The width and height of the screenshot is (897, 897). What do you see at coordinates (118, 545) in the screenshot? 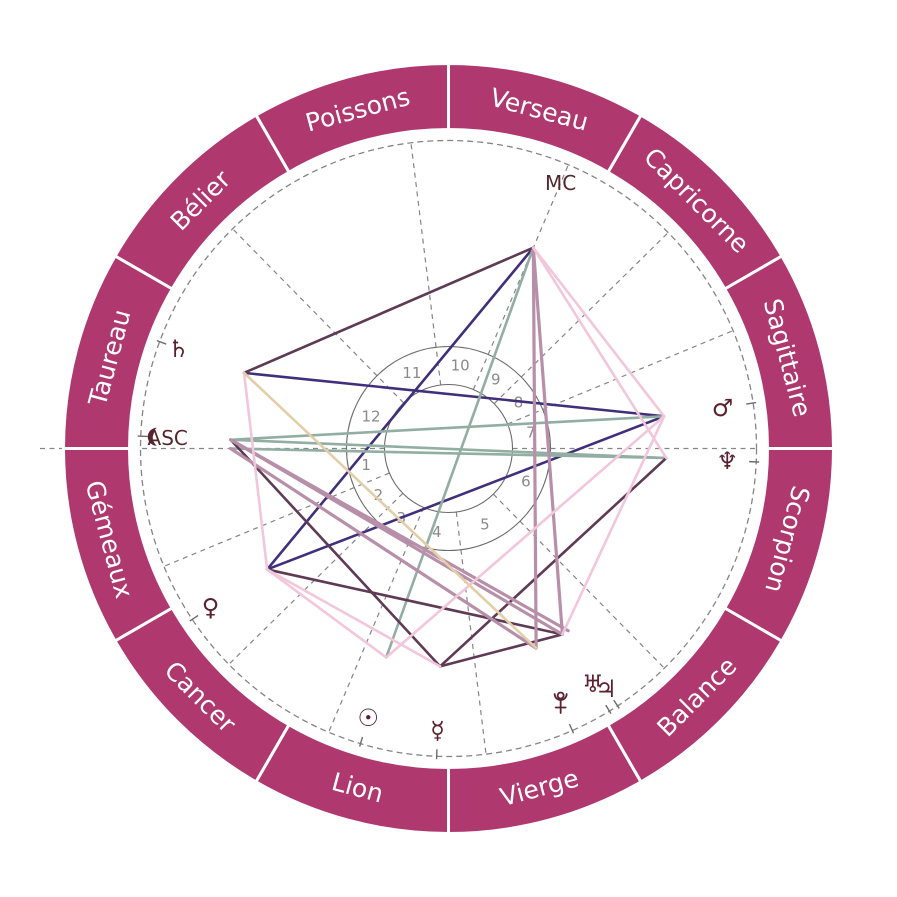
I see `sign-segment-gemeaux` at bounding box center [118, 545].